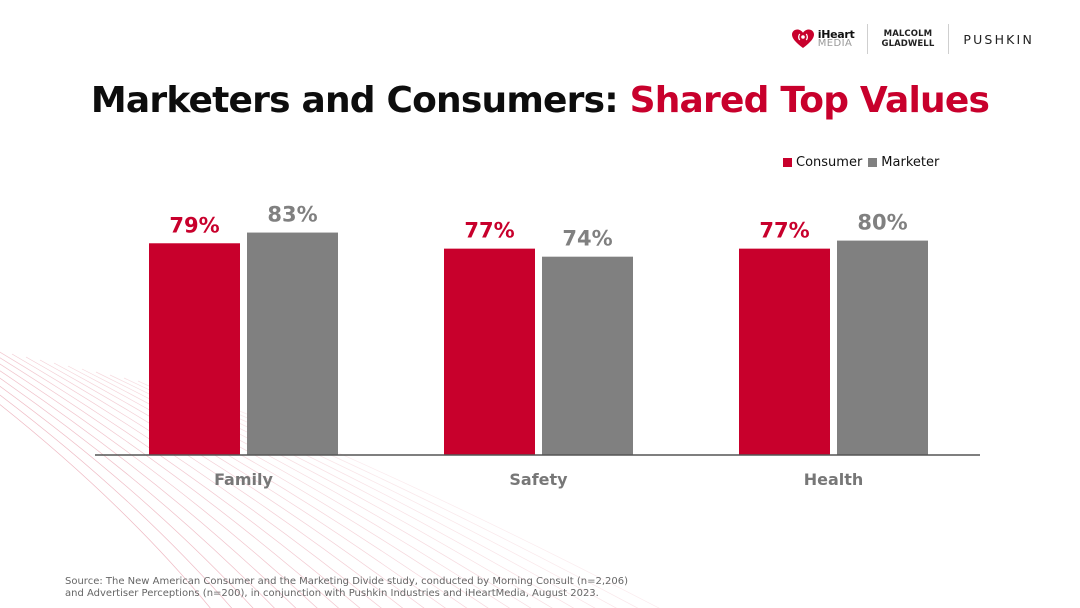  I want to click on bar-consumer-family, so click(194, 349).